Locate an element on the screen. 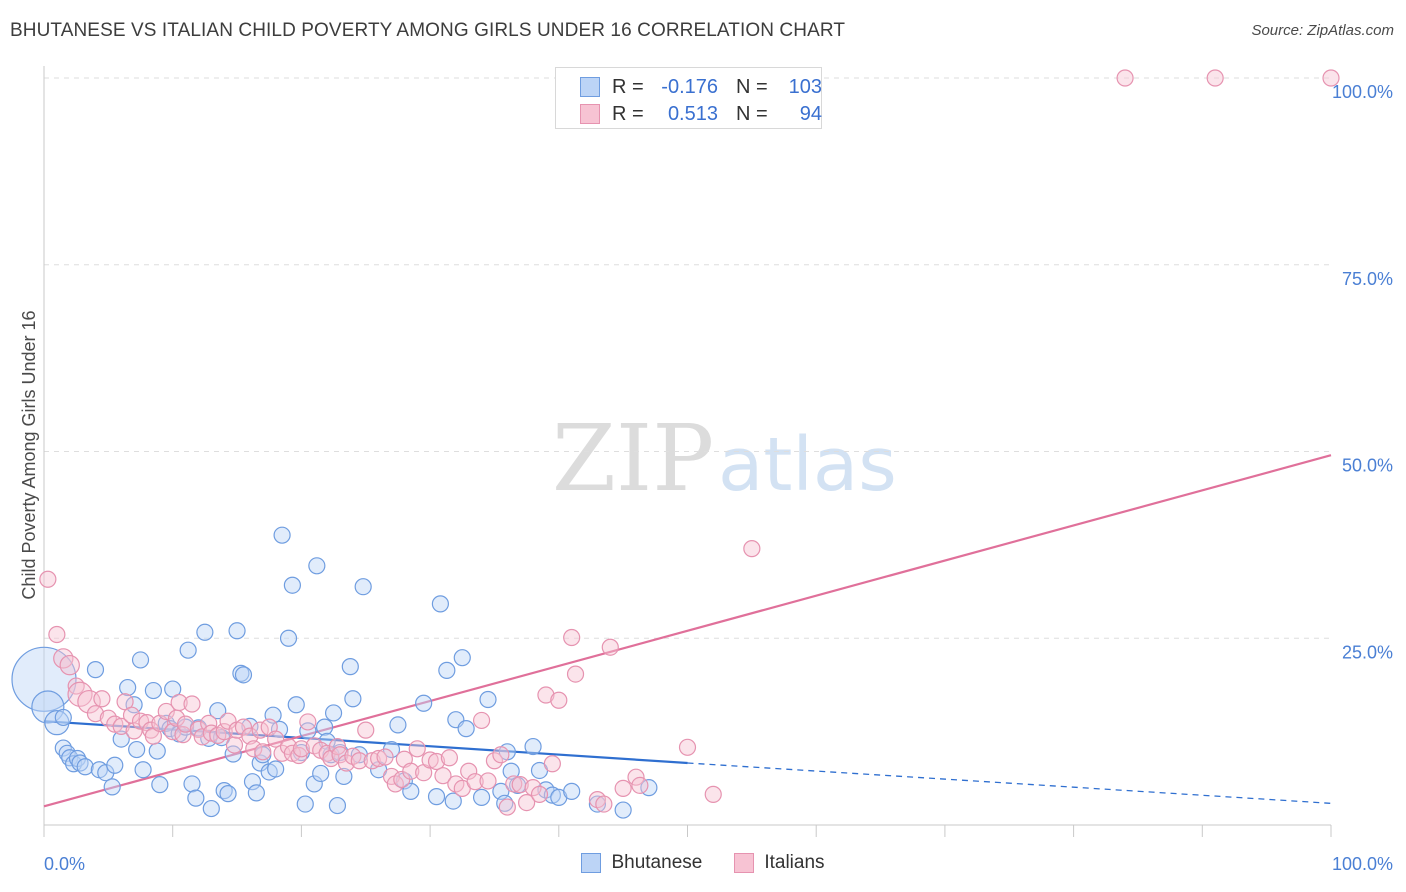  r-value: -0.176 is located at coordinates (689, 86).